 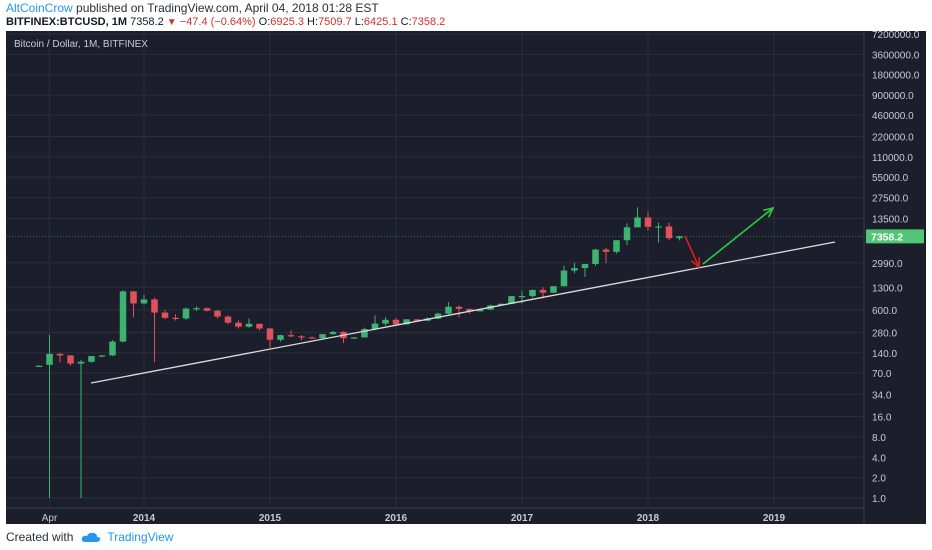 I want to click on last-price-tag, so click(x=895, y=236).